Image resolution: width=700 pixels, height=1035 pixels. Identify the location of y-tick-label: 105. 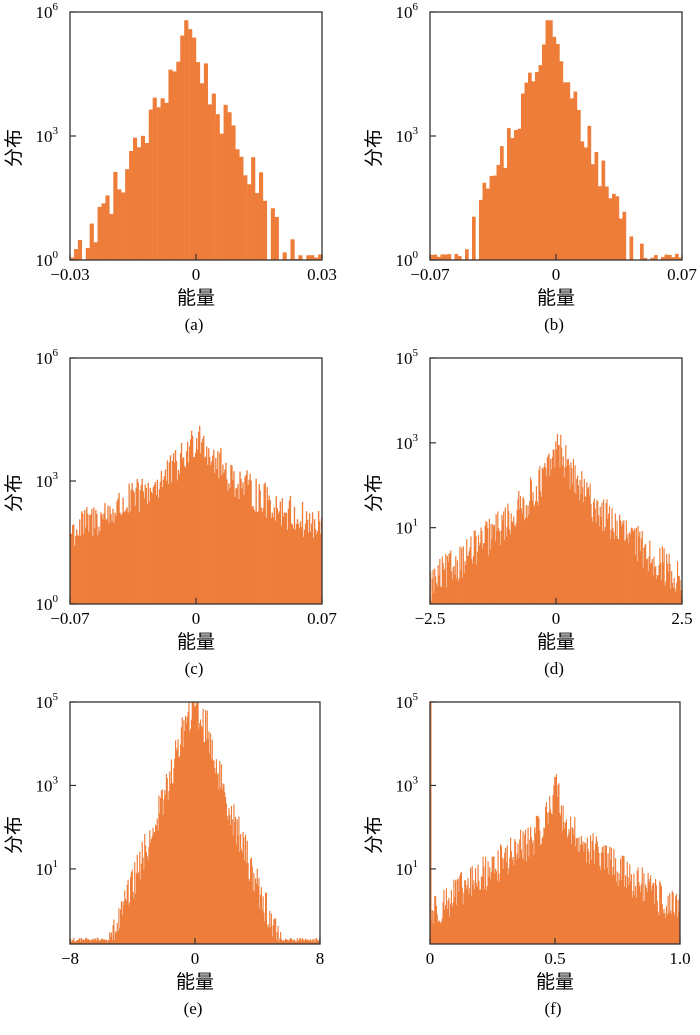
(47, 701).